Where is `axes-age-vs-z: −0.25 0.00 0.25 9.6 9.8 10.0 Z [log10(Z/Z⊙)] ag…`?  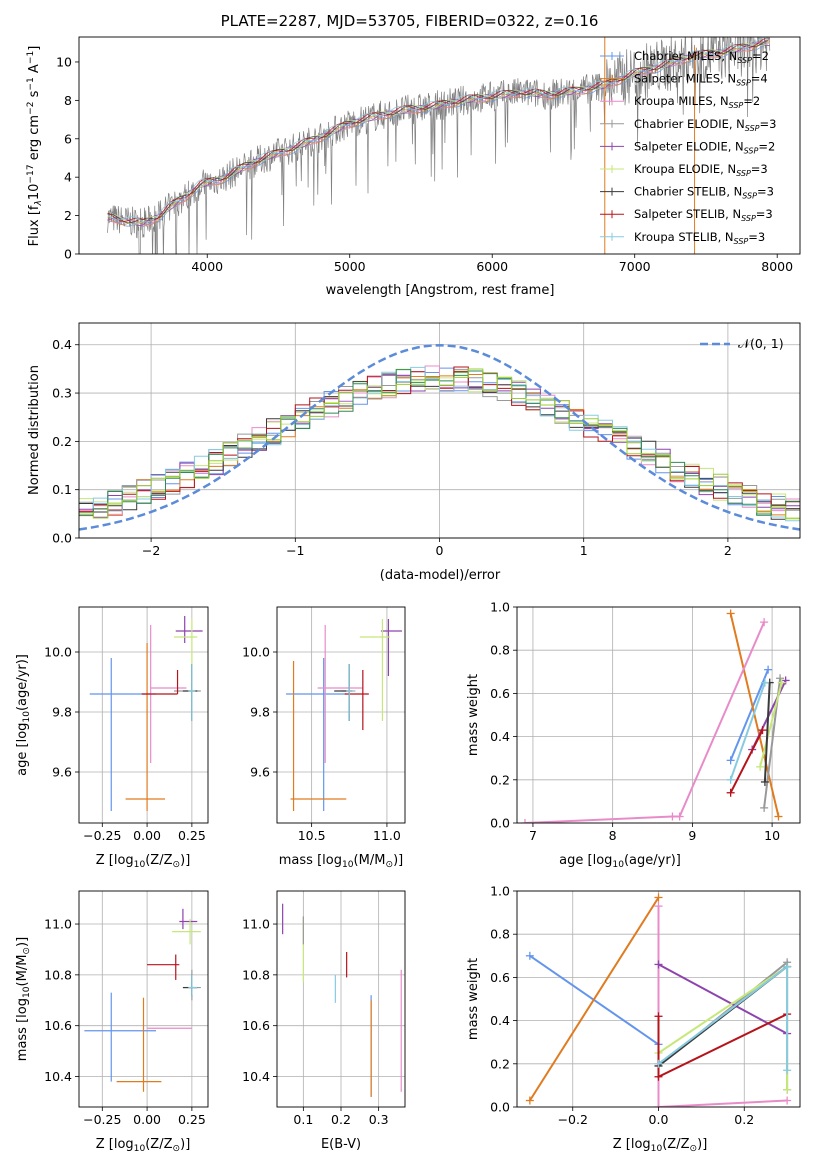 axes-age-vs-z: −0.25 0.00 0.25 9.6 9.8 10.0 Z [log10(Z/Z⊙)] ag… is located at coordinates (112, 738).